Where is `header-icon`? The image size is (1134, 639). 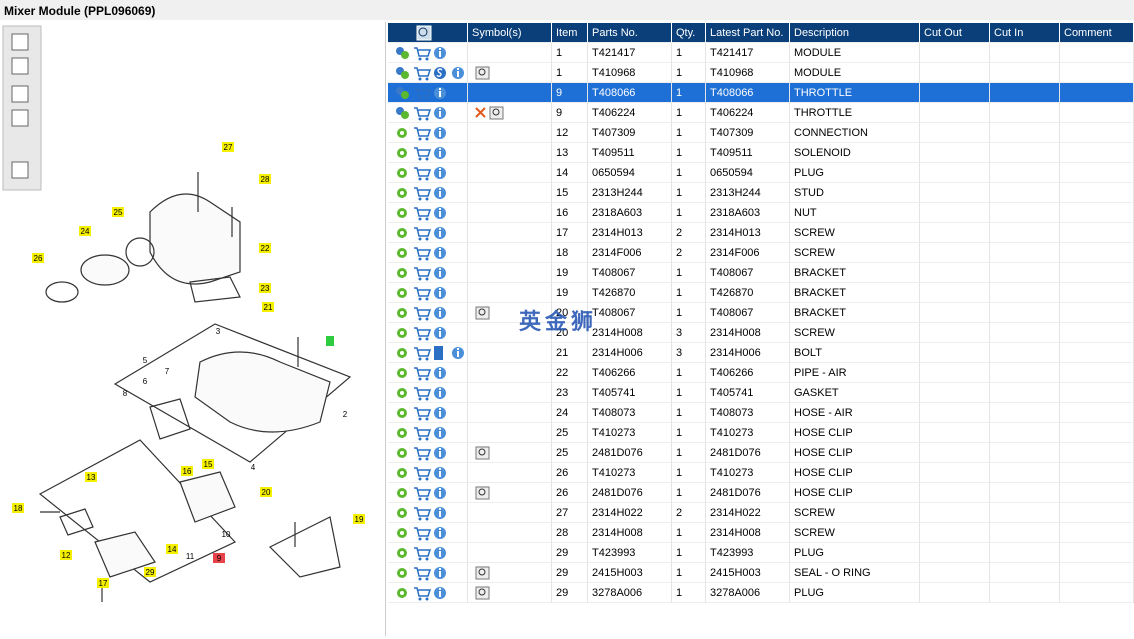
header-icon is located at coordinates (428, 33).